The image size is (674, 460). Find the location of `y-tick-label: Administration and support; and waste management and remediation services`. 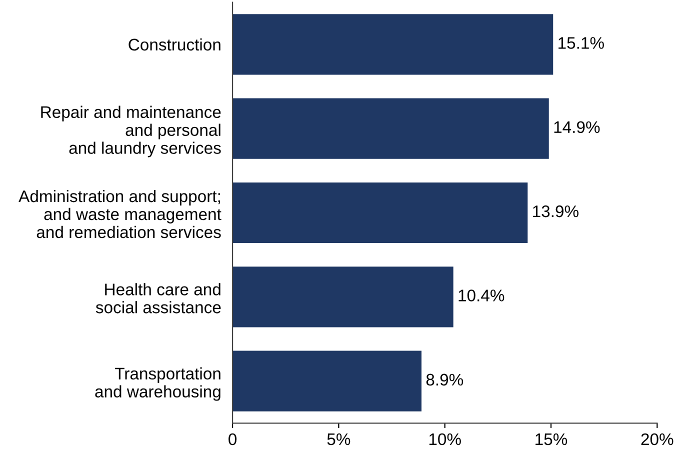

y-tick-label: Administration and support; and waste management and remediation services is located at coordinates (120, 214).